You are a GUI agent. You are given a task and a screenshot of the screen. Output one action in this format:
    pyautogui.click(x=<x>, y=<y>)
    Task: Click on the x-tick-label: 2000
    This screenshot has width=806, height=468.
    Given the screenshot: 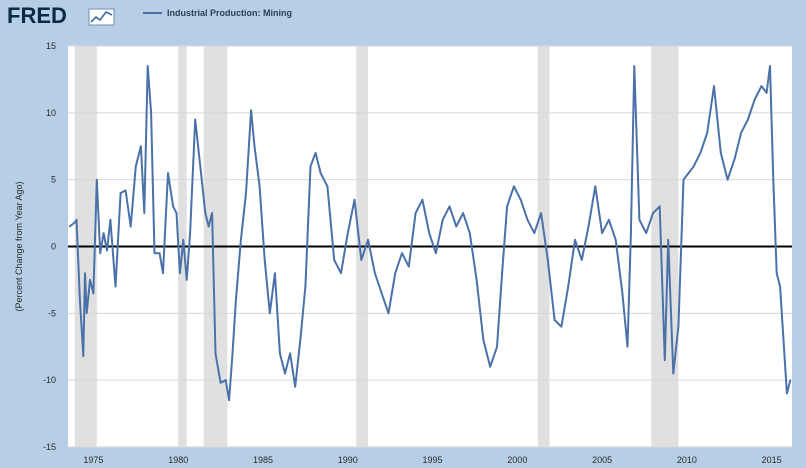 What is the action you would take?
    pyautogui.click(x=517, y=460)
    